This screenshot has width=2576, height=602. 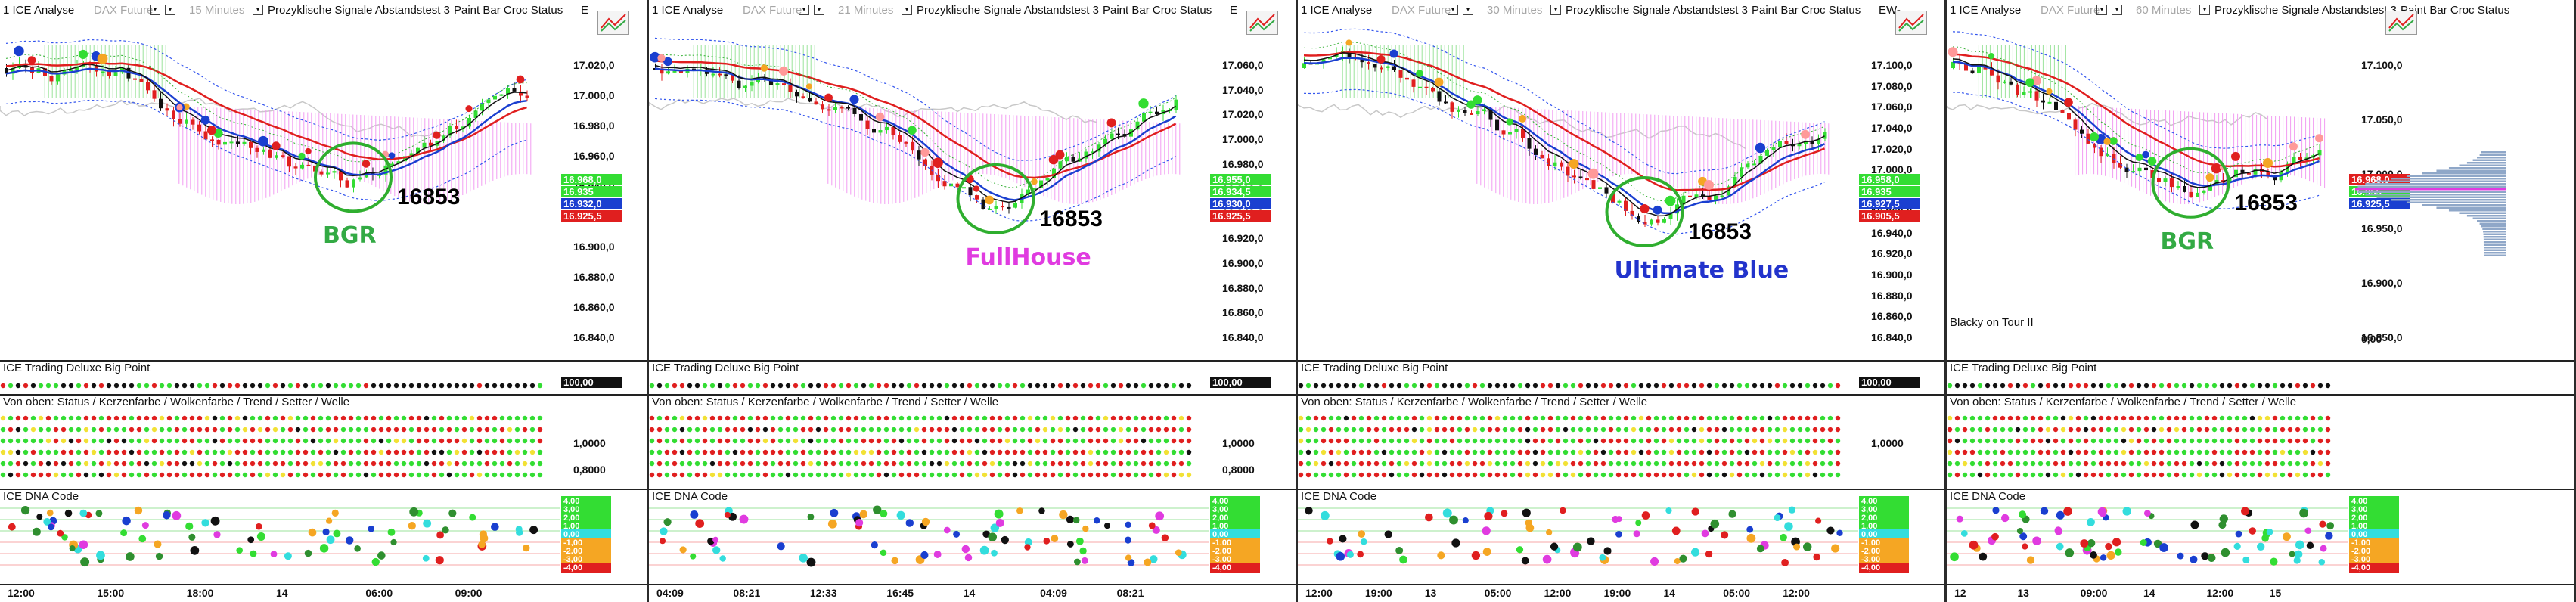 What do you see at coordinates (2374, 543) in the screenshot?
I see `dna-scale-label: -1,00` at bounding box center [2374, 543].